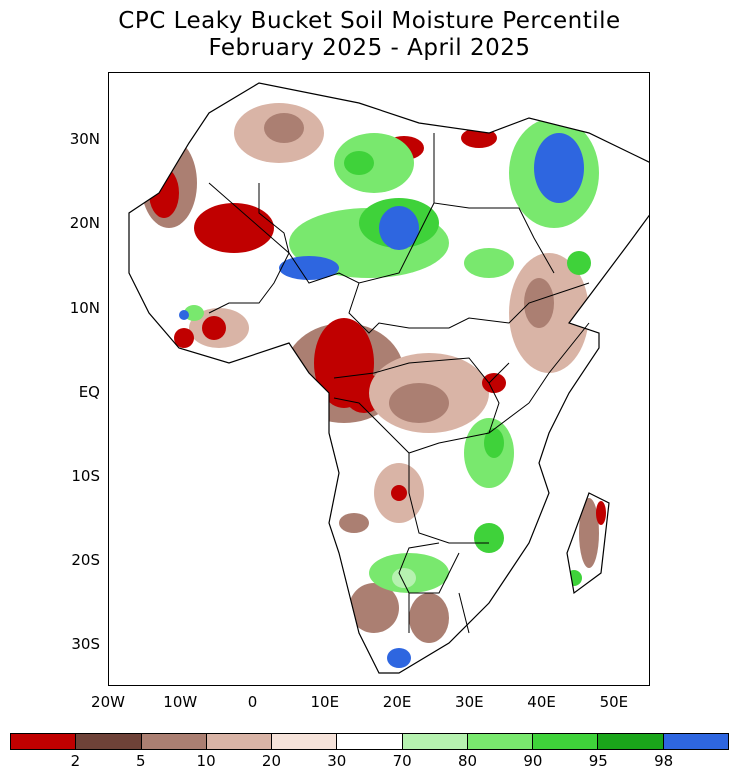 The image size is (739, 778). Describe the element at coordinates (467, 761) in the screenshot. I see `colorbar-tick-label: 80` at that location.